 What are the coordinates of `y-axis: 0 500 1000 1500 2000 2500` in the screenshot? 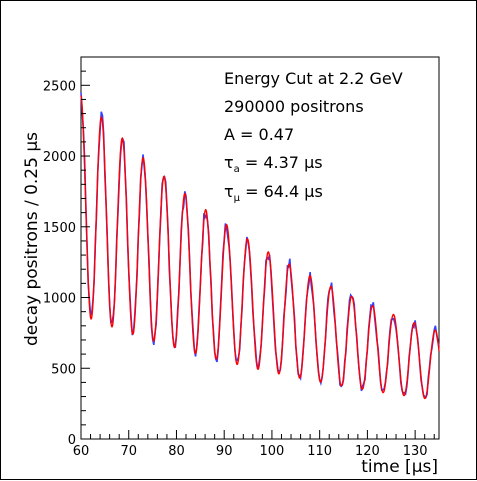 It's located at (66, 252).